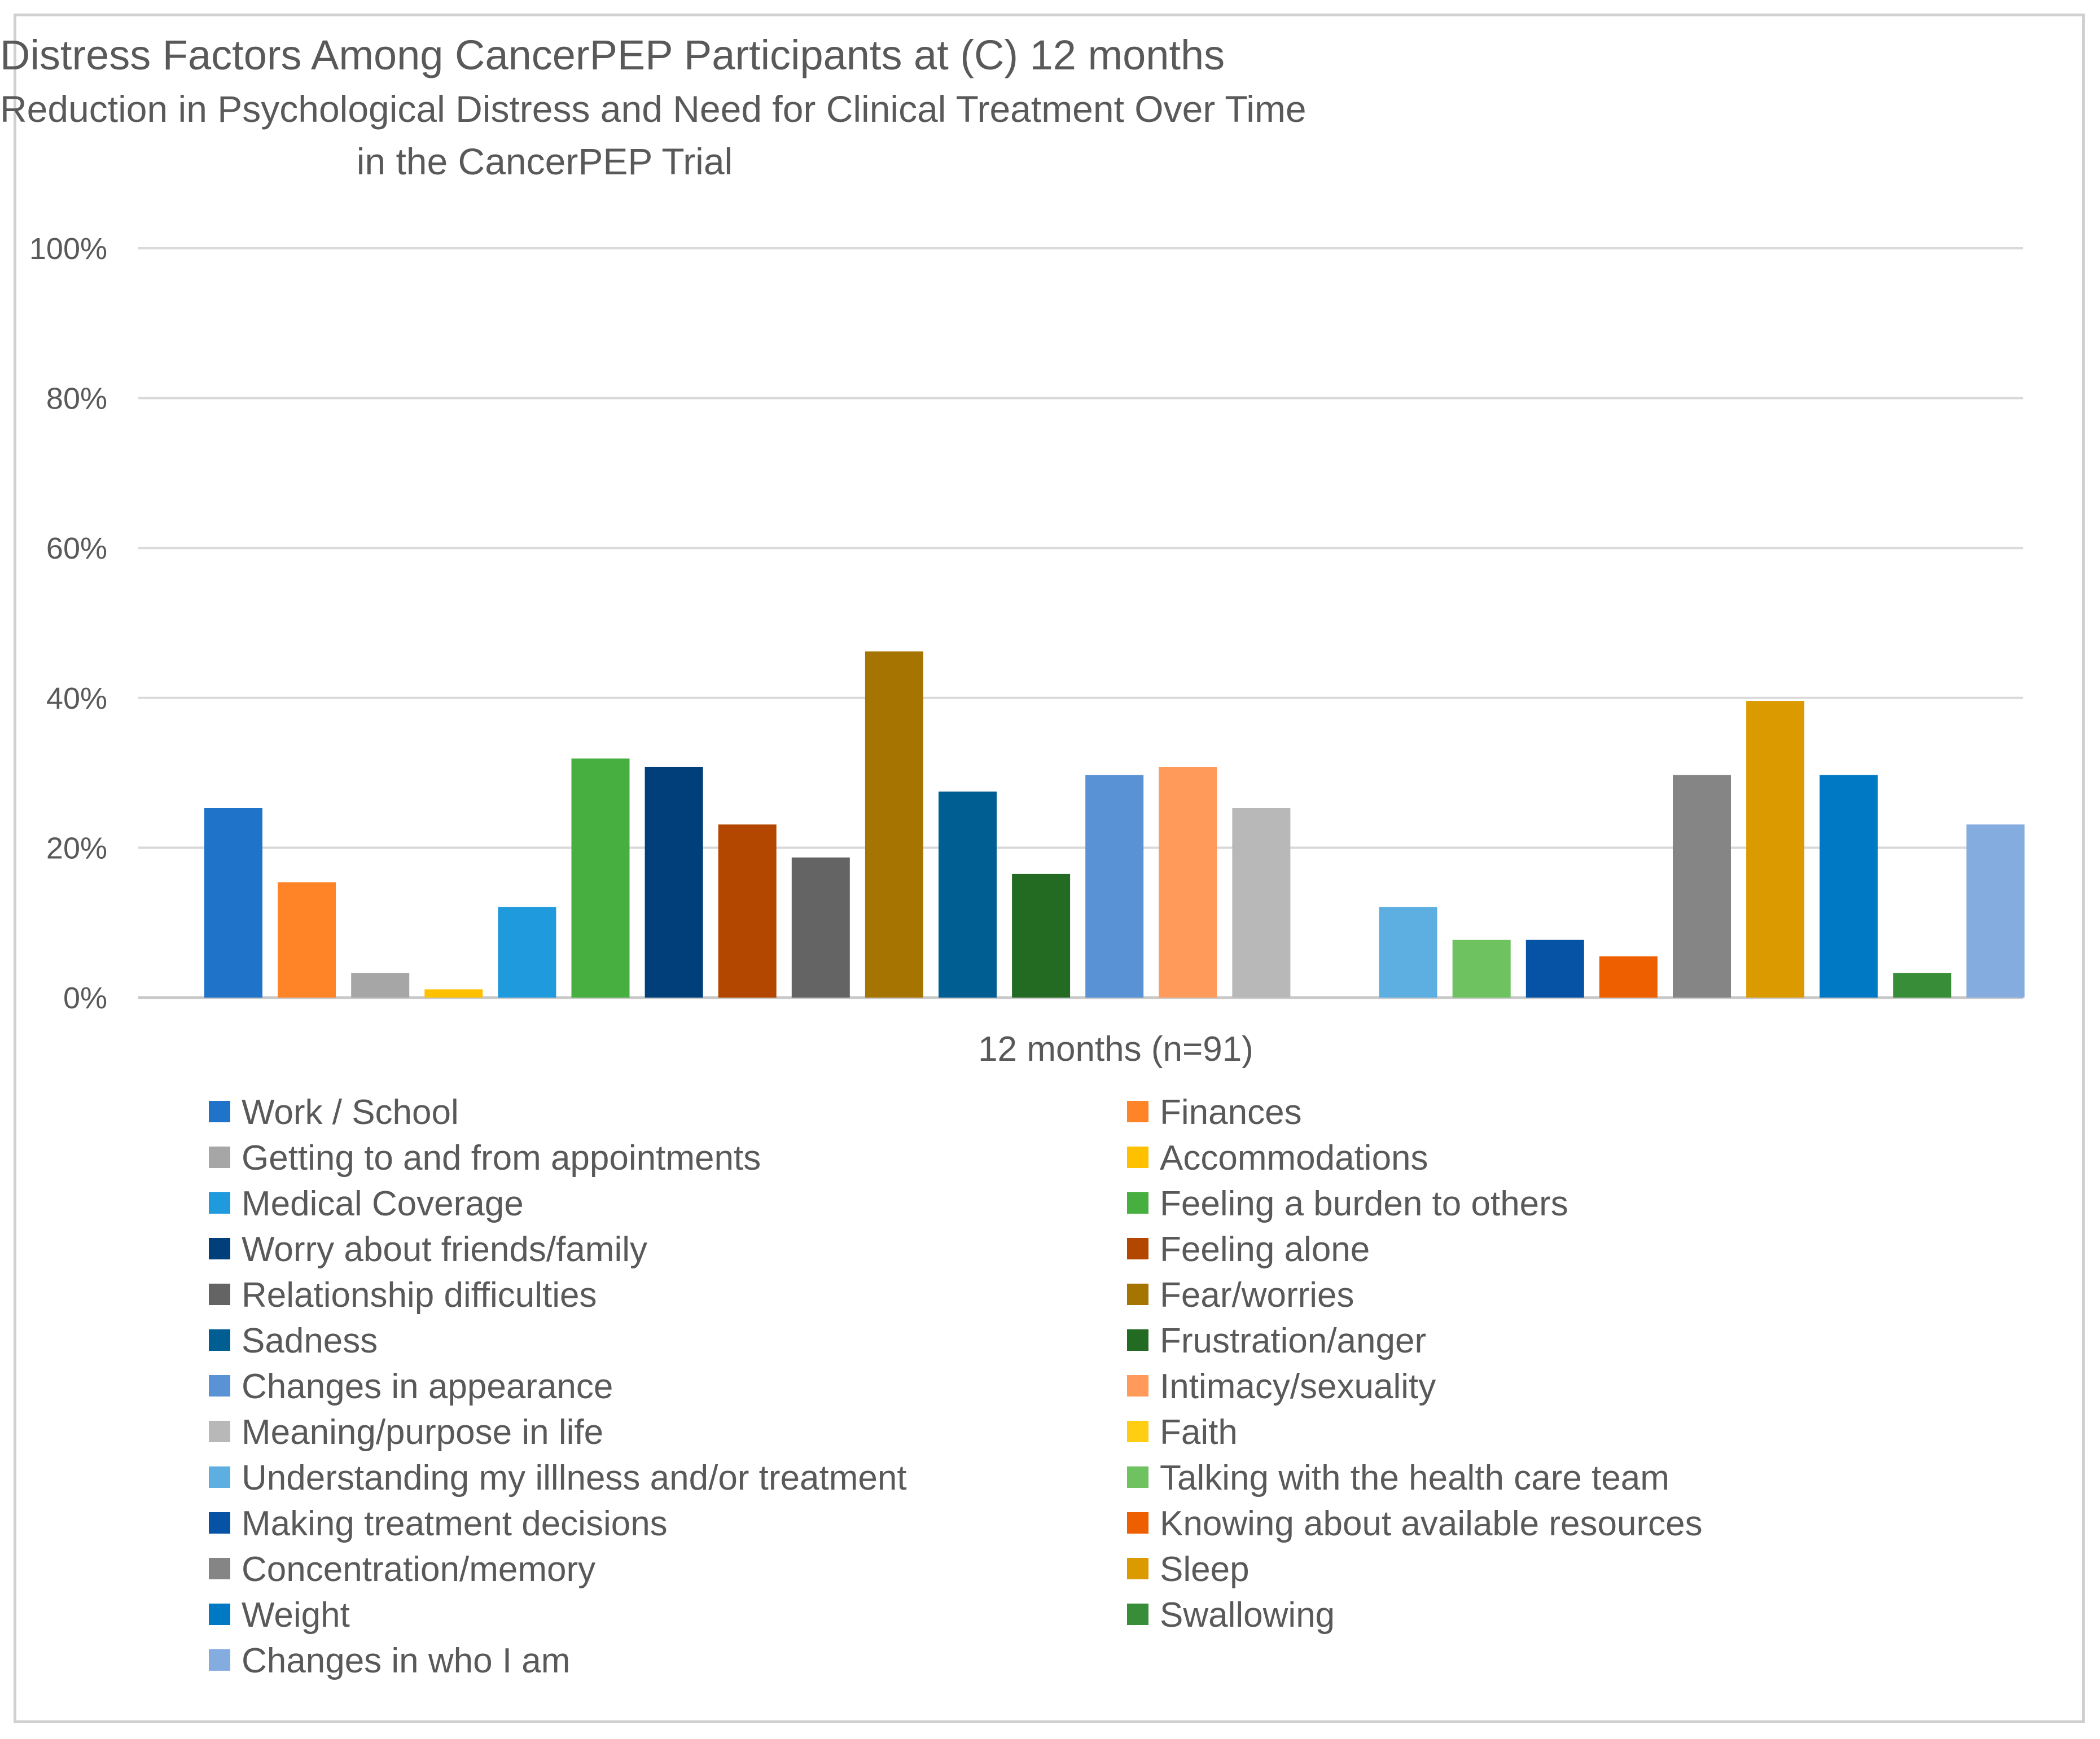 This screenshot has height=1739, width=2100. What do you see at coordinates (455, 1523) in the screenshot?
I see `legend-label: Making treatment decisions` at bounding box center [455, 1523].